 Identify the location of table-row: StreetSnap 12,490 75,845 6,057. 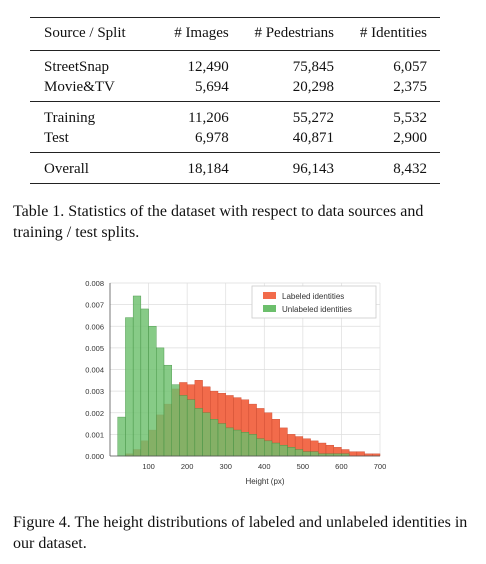
(235, 64).